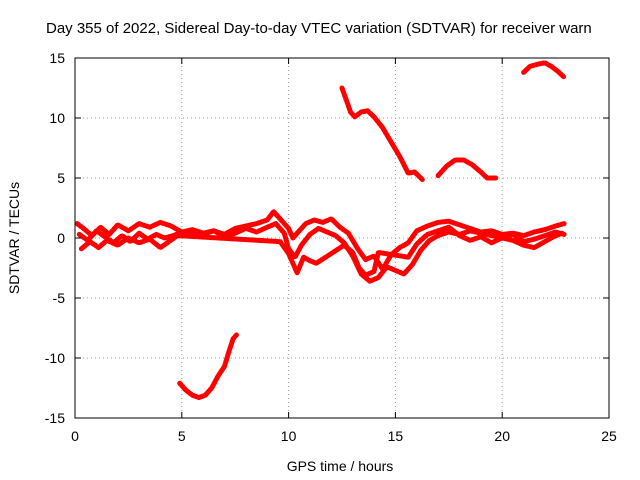 This screenshot has height=480, width=640. Describe the element at coordinates (57, 58) in the screenshot. I see `y-tick-label: 15` at that location.